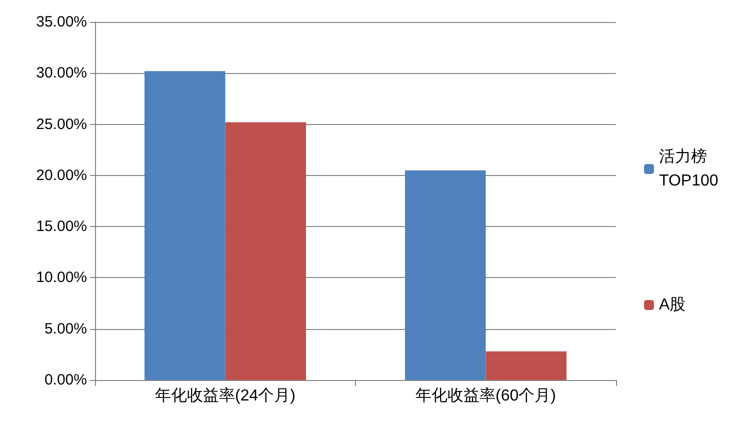  Describe the element at coordinates (61, 124) in the screenshot. I see `y-tick-label: 25.00%` at that location.